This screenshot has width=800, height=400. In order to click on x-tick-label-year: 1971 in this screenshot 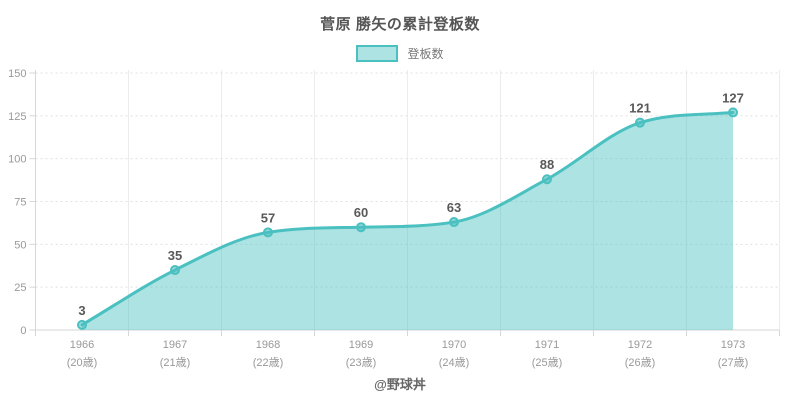, I will do `click(547, 345)`.